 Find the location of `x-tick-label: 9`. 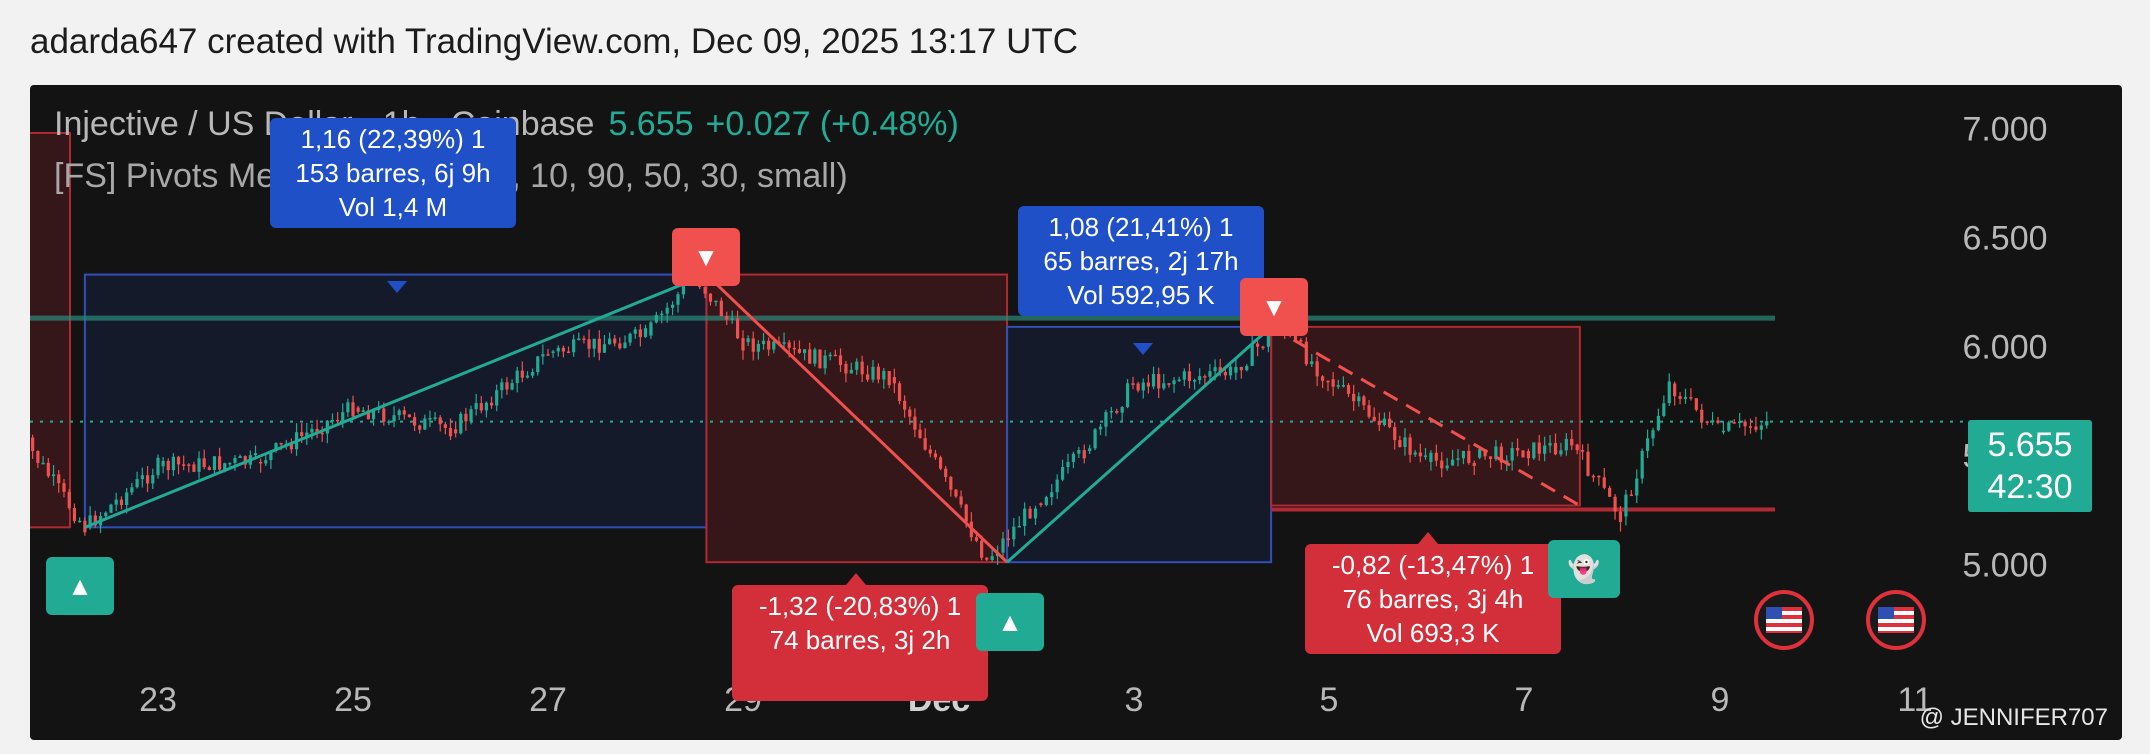

x-tick-label: 9 is located at coordinates (1720, 700).